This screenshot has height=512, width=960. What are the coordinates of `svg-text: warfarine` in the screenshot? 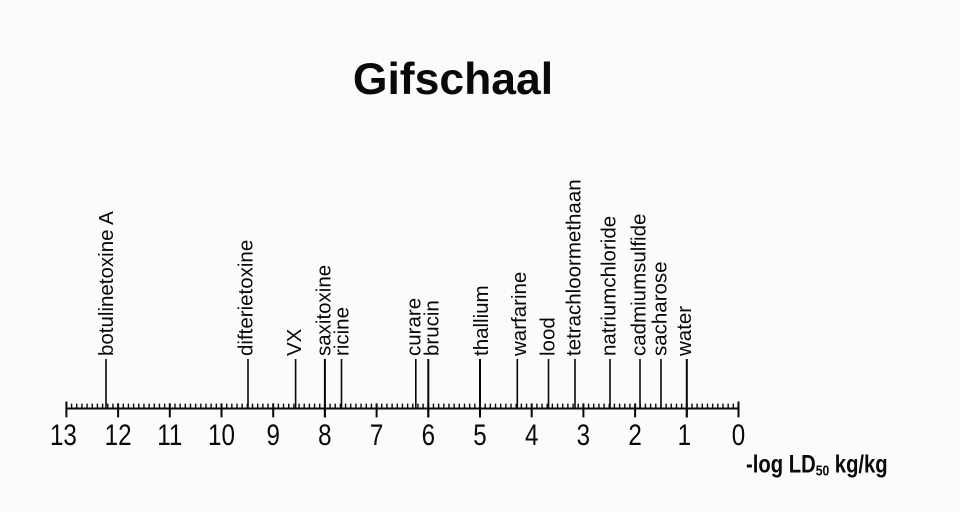 It's located at (519, 314).